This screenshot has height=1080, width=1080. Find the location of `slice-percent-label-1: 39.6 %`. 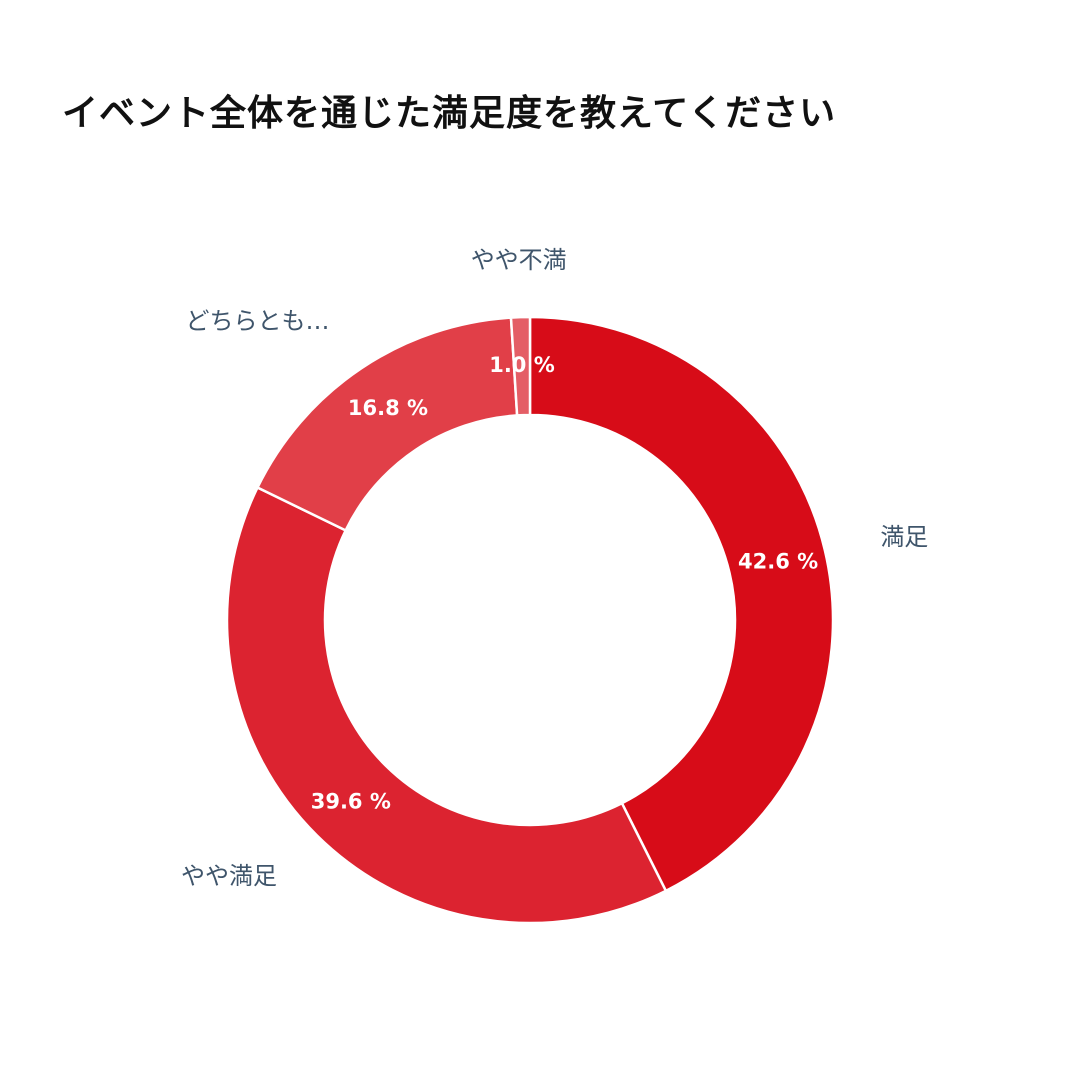

slice-percent-label-1: 39.6 % is located at coordinates (351, 801).